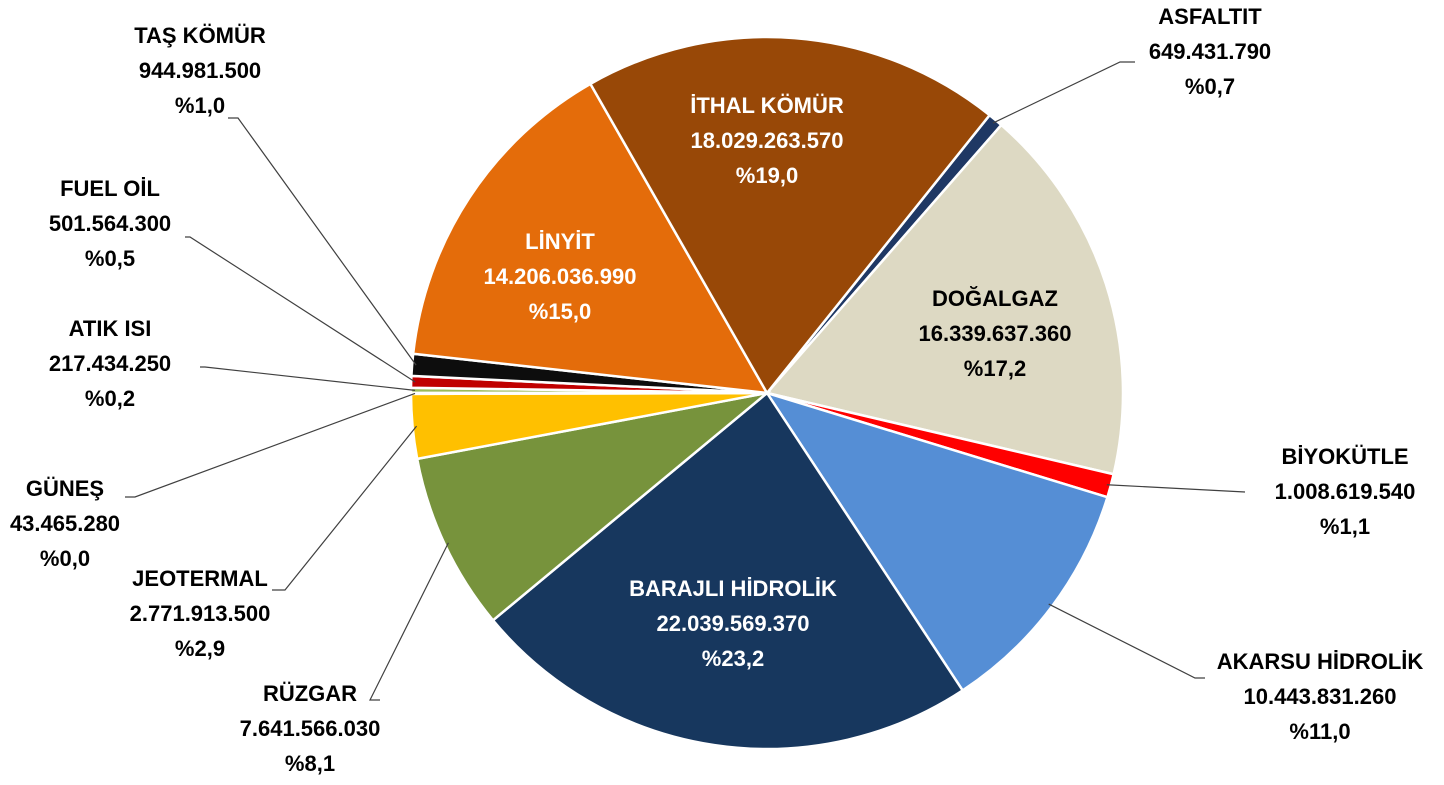 The width and height of the screenshot is (1444, 785). What do you see at coordinates (733, 588) in the screenshot?
I see `data-label: BARAJLI HİDROLİK` at bounding box center [733, 588].